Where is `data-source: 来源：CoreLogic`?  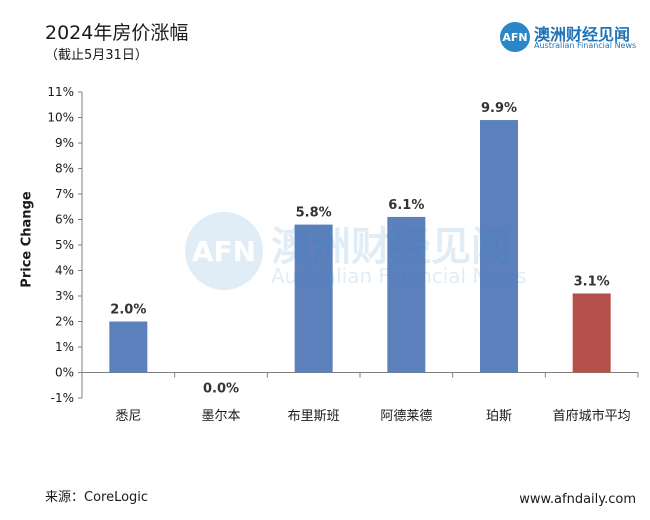 data-source: 来源：CoreLogic is located at coordinates (97, 497).